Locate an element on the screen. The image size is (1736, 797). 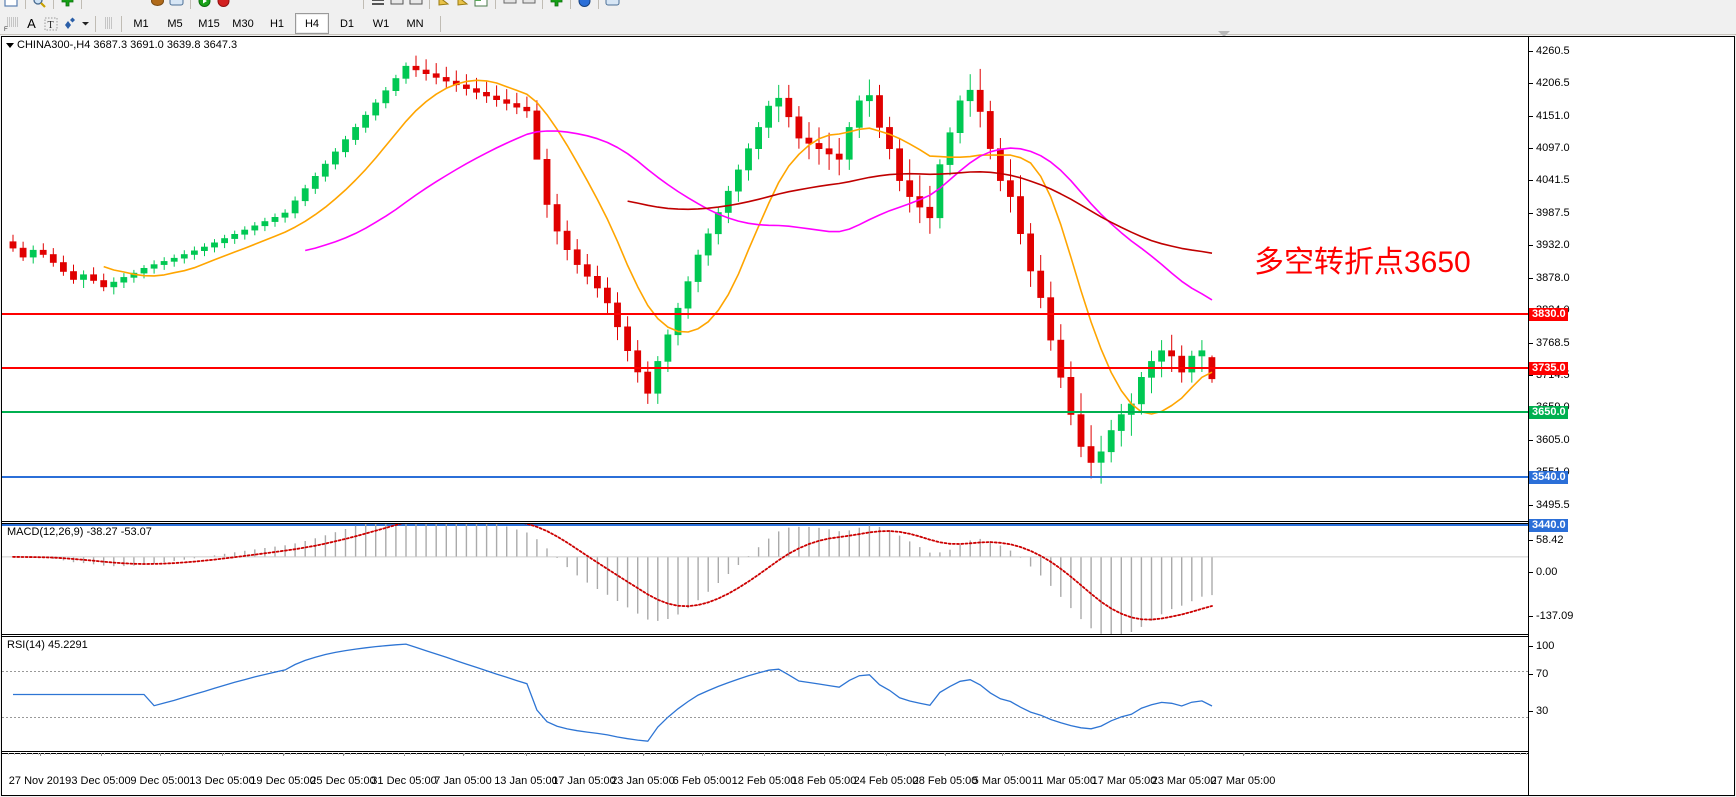
add-icon is located at coordinates (67, 5).